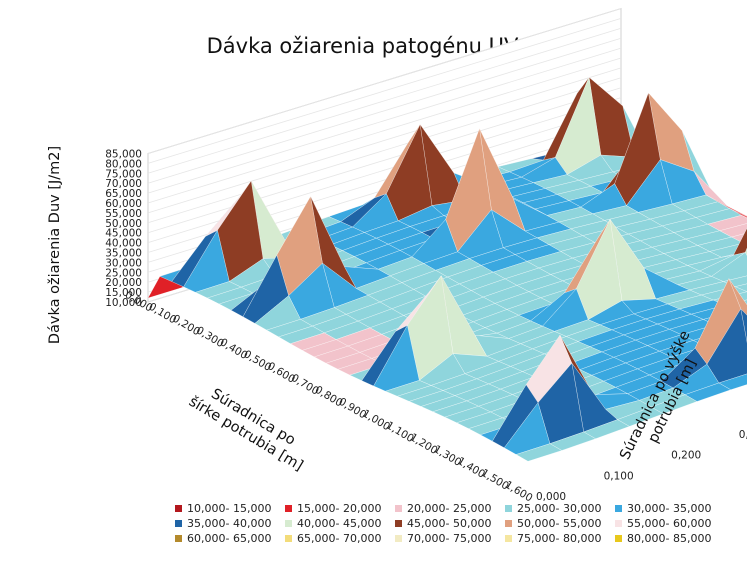  What do you see at coordinates (559, 538) in the screenshot?
I see `legend-label: 75,000- 80,000` at bounding box center [559, 538].